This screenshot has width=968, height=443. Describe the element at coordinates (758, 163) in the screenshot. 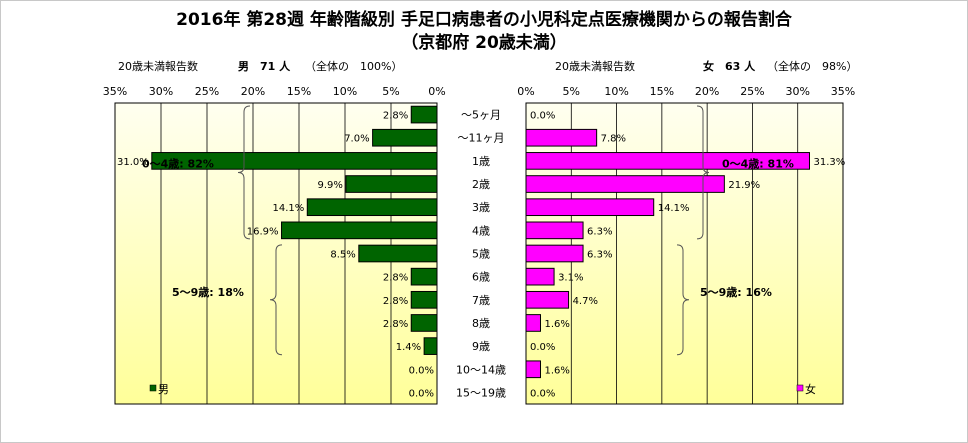

I see `bracket-label: 0～4歳: 81%` at that location.